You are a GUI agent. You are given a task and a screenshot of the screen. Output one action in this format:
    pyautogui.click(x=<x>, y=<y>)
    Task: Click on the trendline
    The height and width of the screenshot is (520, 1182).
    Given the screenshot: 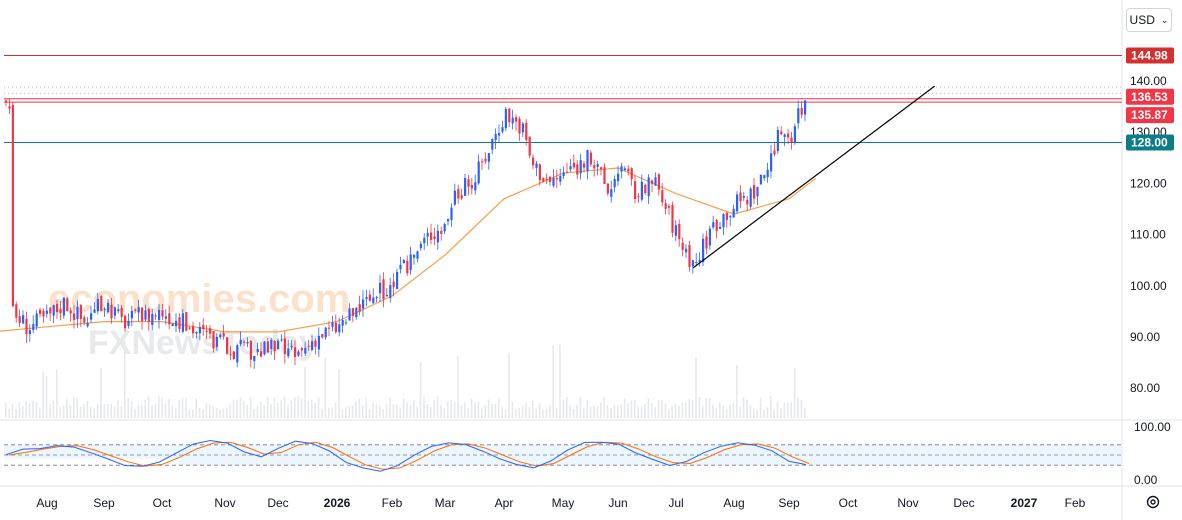 What is the action you would take?
    pyautogui.click(x=813, y=177)
    